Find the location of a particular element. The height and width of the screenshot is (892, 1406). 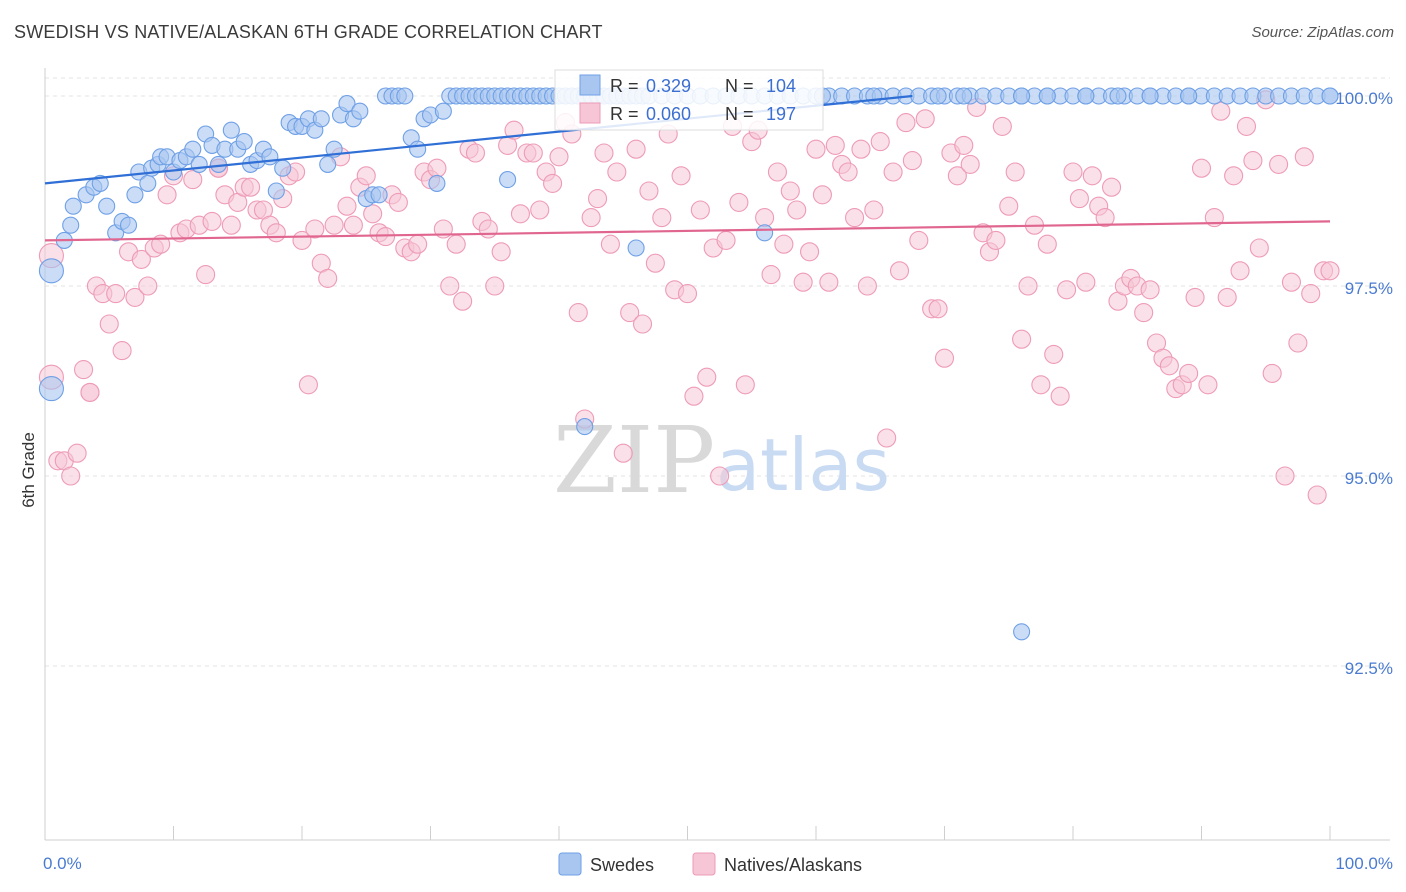

x-tick-label-1: 100.0% is located at coordinates (1364, 863).